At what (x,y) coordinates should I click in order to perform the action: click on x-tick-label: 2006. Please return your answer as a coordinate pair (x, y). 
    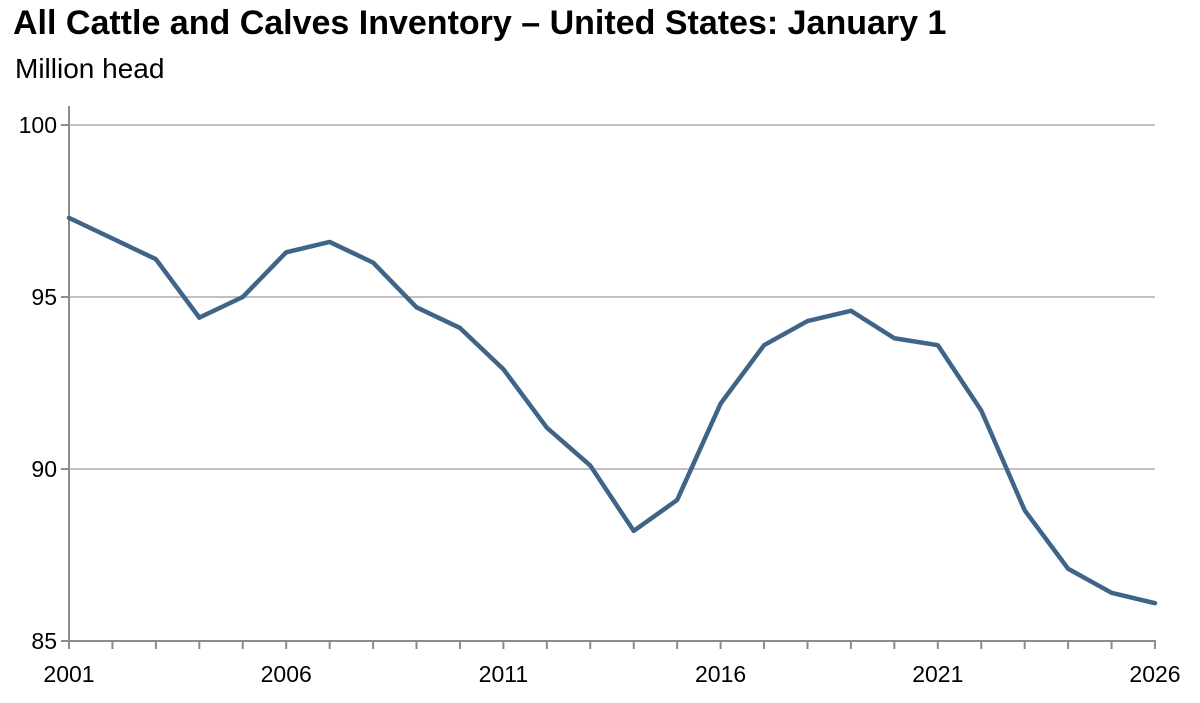
    Looking at the image, I should click on (286, 674).